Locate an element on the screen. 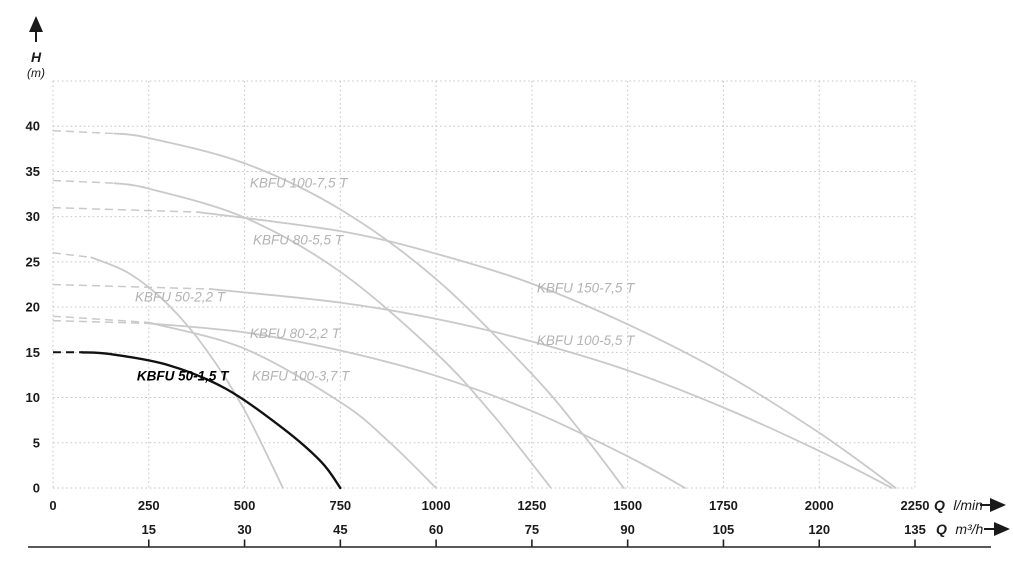 The height and width of the screenshot is (584, 1013). curve-kbfu-50-2-2-t-dashed is located at coordinates (72, 255).